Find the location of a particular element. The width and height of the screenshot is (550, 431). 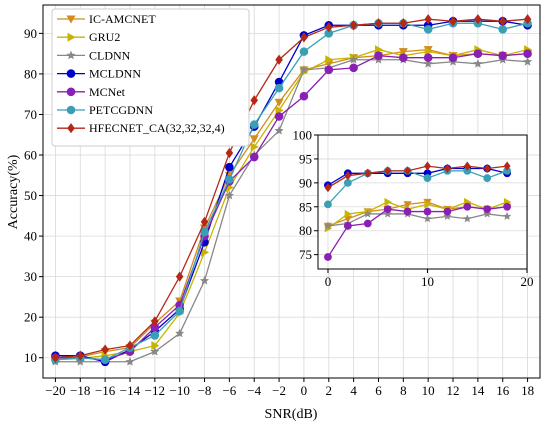

legend-label: IC-AMCNET is located at coordinates (122, 19).